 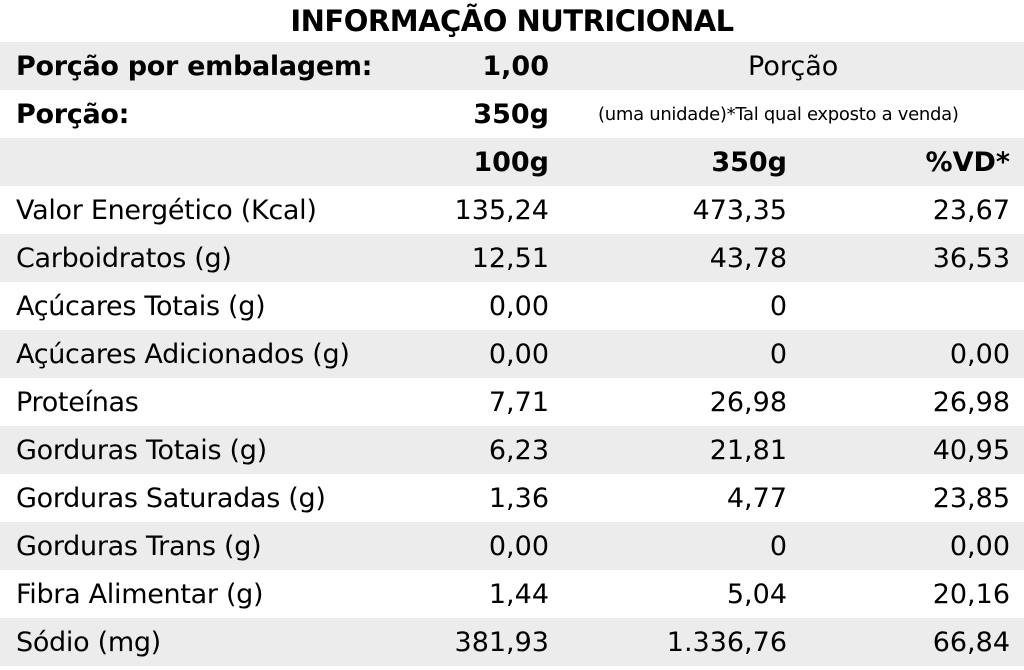 I want to click on table-row: Gorduras Trans (g) 0,00 0 0,00, so click(x=512, y=546).